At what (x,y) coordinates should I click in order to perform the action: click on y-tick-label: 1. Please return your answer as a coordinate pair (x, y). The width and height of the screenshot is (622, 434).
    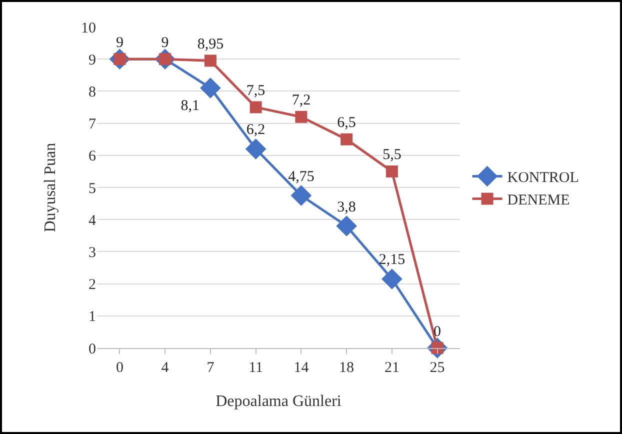
    Looking at the image, I should click on (92, 317).